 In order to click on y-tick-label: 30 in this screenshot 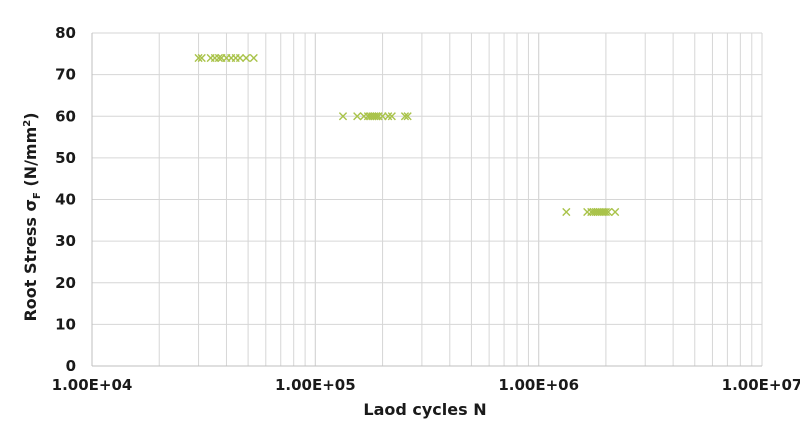, I will do `click(65, 241)`.